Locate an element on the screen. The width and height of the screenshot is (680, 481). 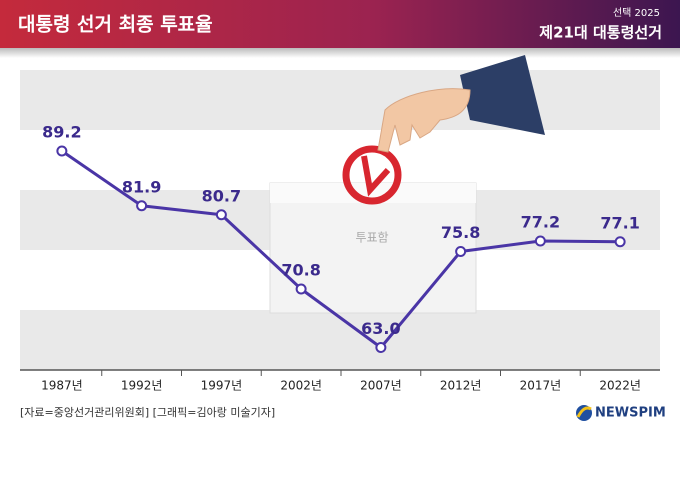
x-tick-label: 1992년 is located at coordinates (142, 386).